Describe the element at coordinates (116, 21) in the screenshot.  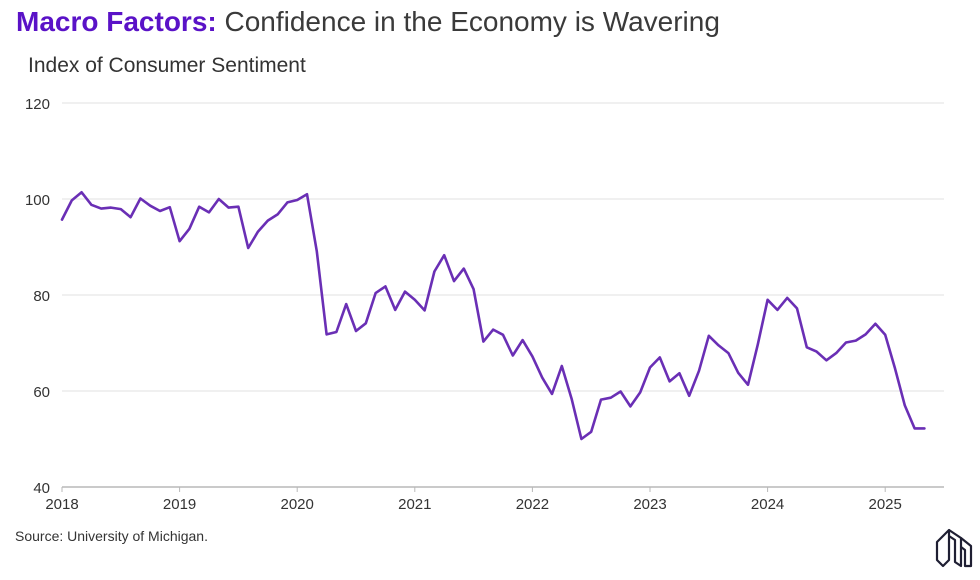
I see `title-brand: Macro Factors:` at that location.